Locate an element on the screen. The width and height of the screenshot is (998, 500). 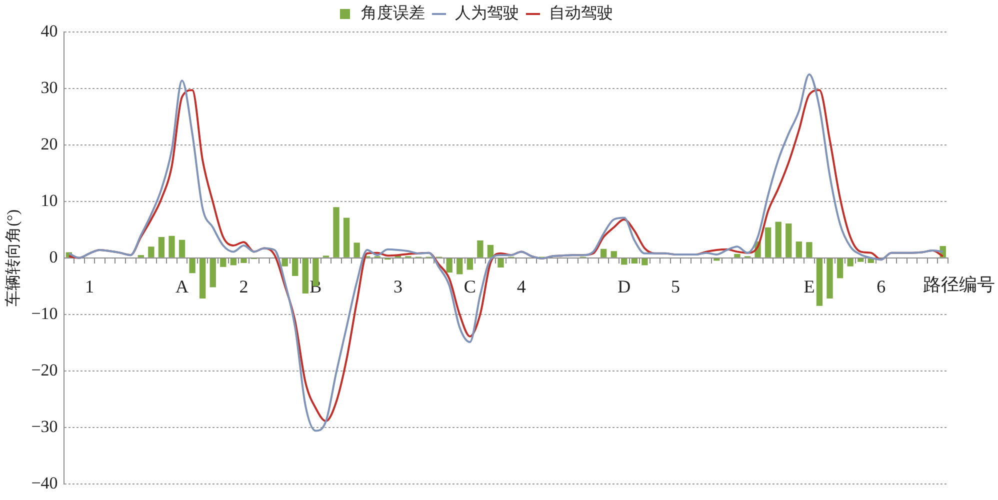
x-axis-title: 路径编号 is located at coordinates (959, 284).